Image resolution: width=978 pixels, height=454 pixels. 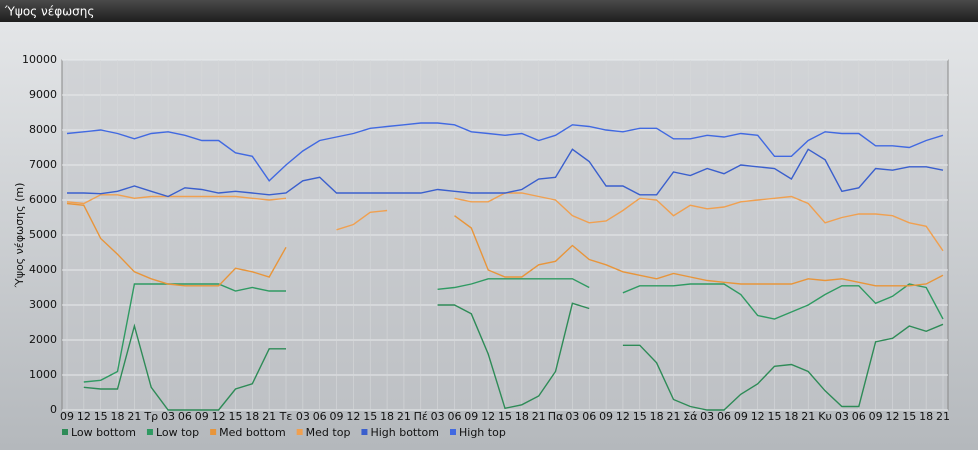 I want to click on y-tick-label: 10000, so click(x=39, y=59).